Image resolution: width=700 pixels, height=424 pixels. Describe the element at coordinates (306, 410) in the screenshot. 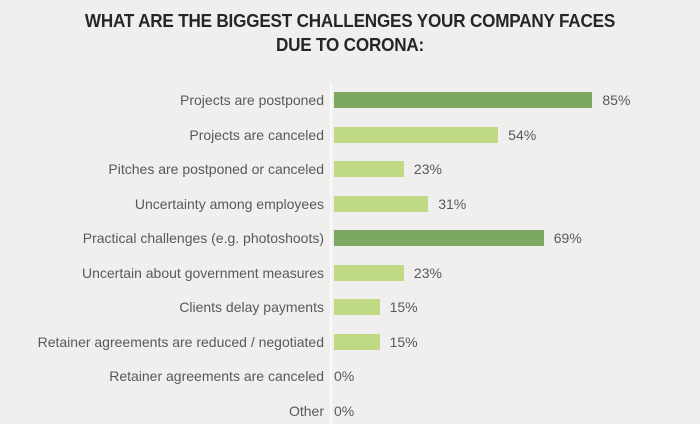

I see `category-label: Other` at that location.